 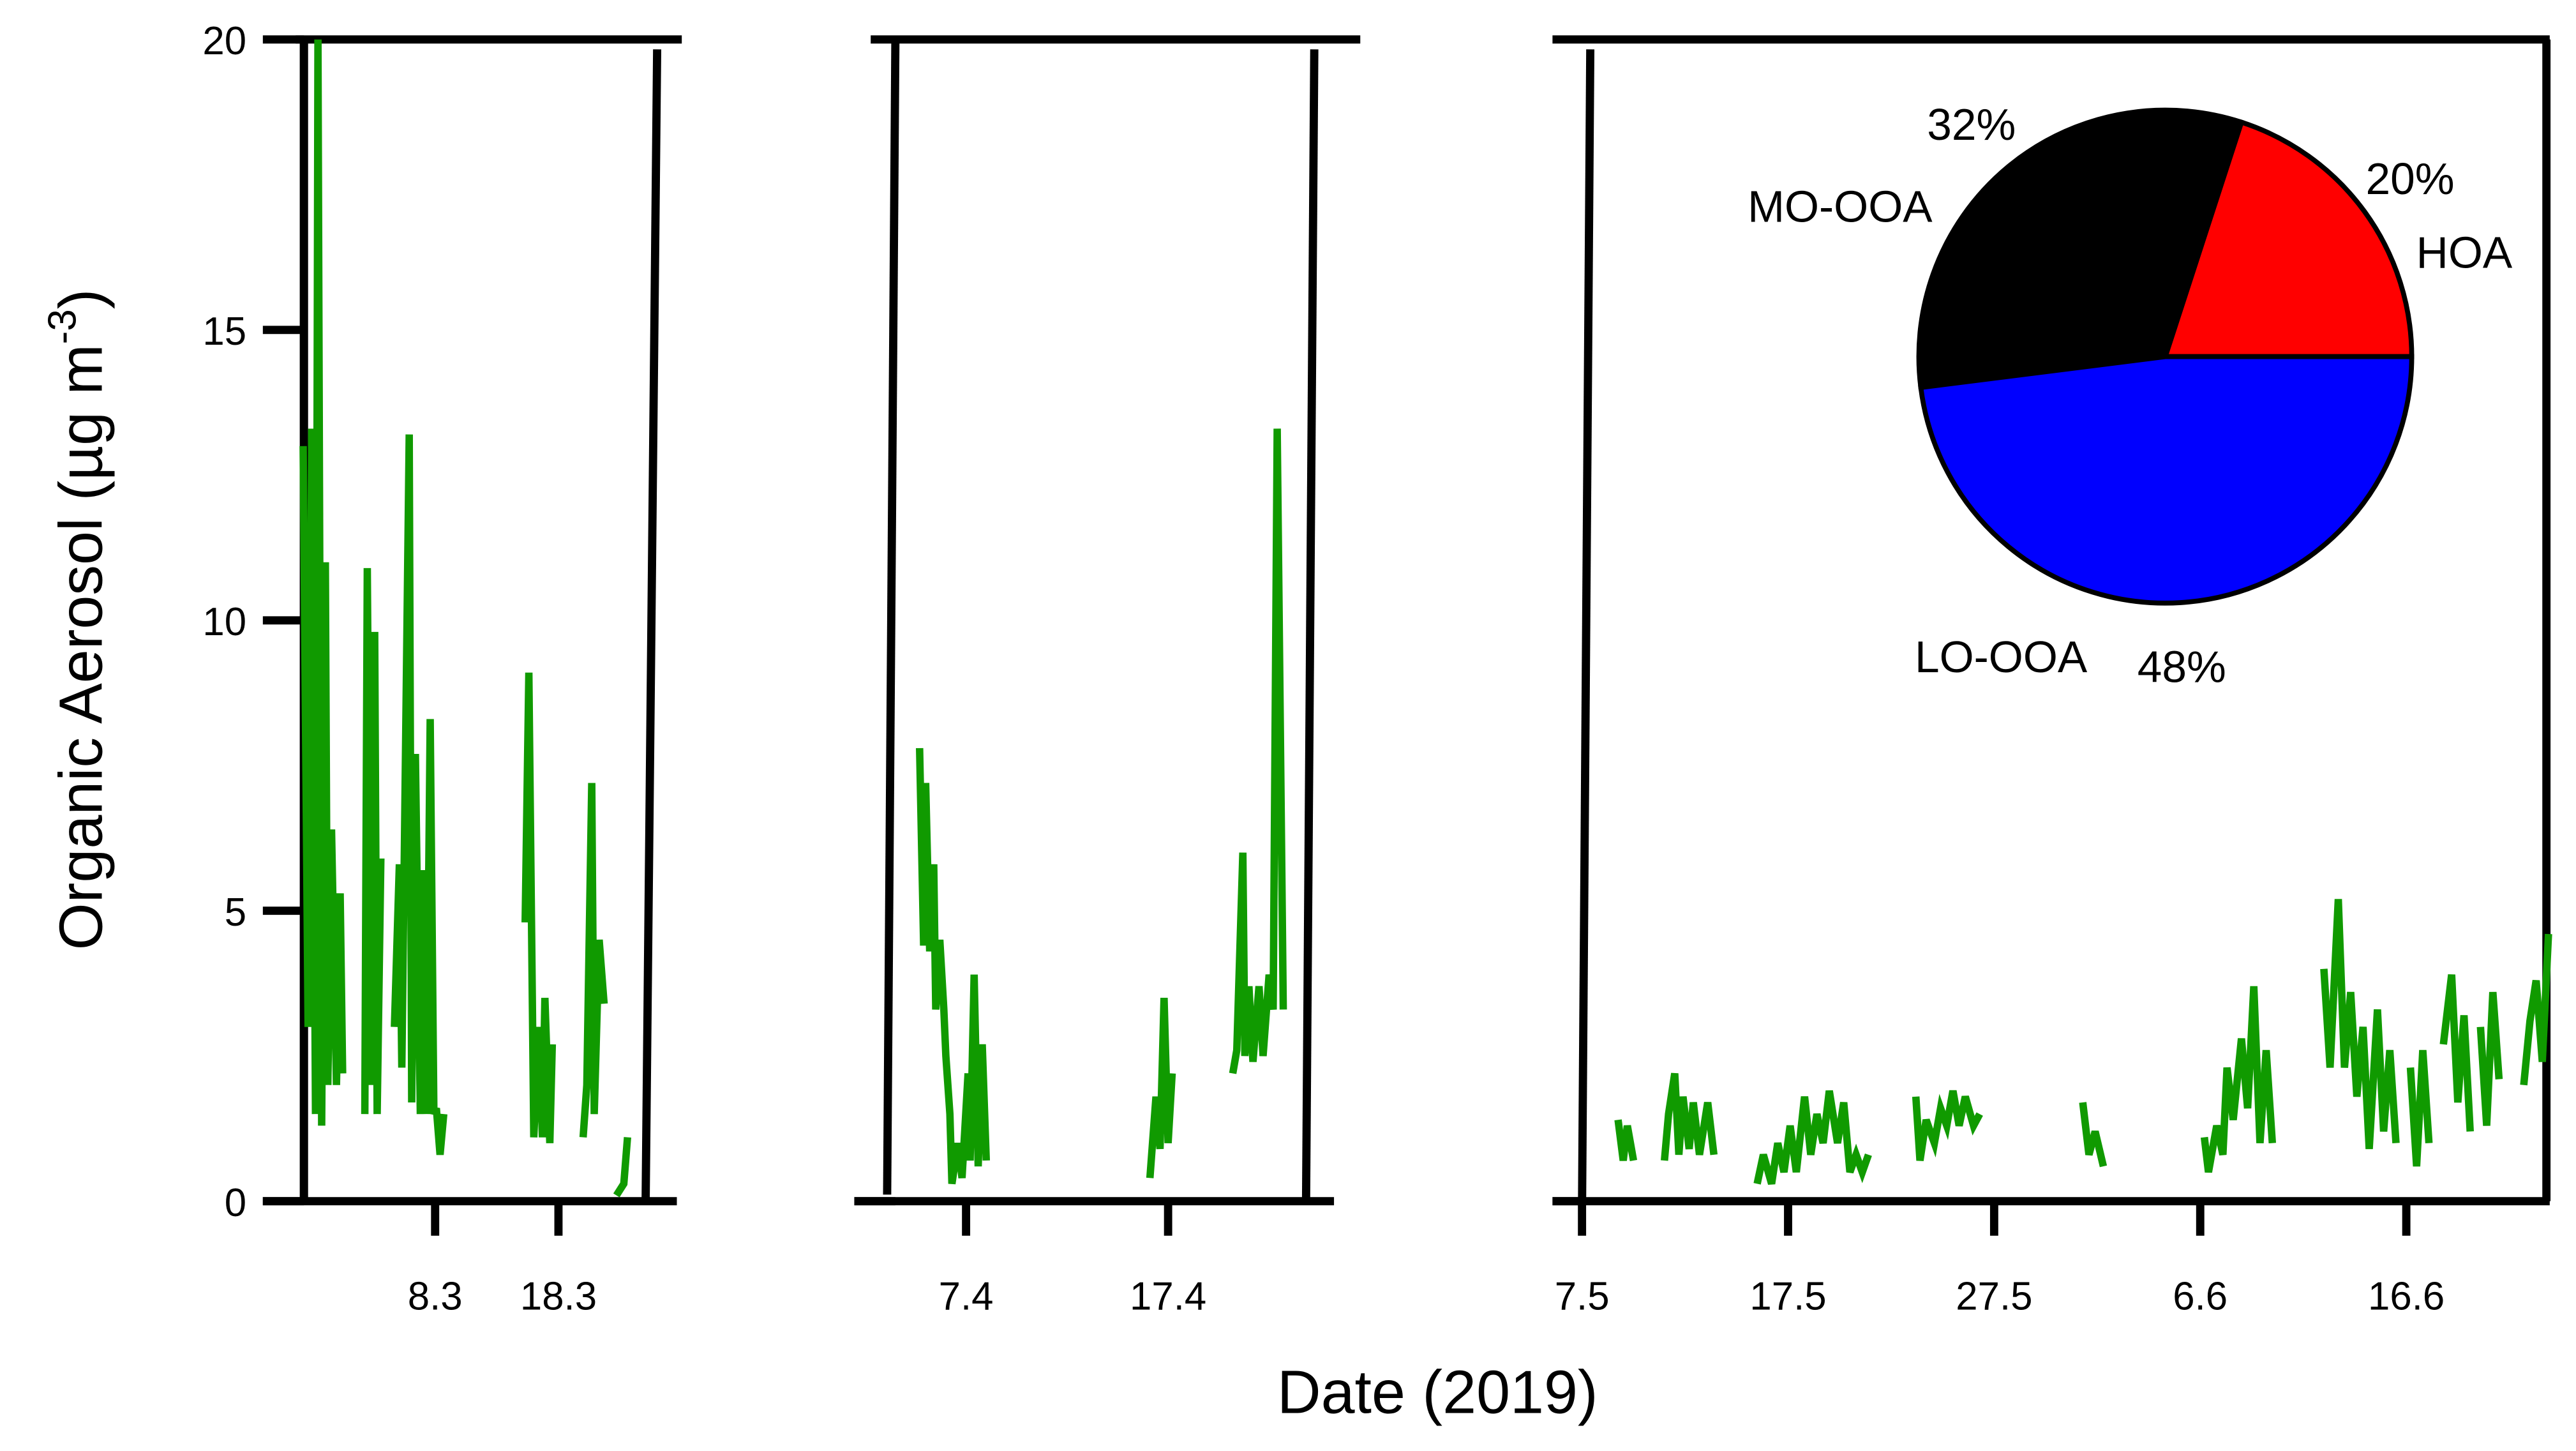 What do you see at coordinates (558, 1297) in the screenshot?
I see `x-tick-label: 18.3` at bounding box center [558, 1297].